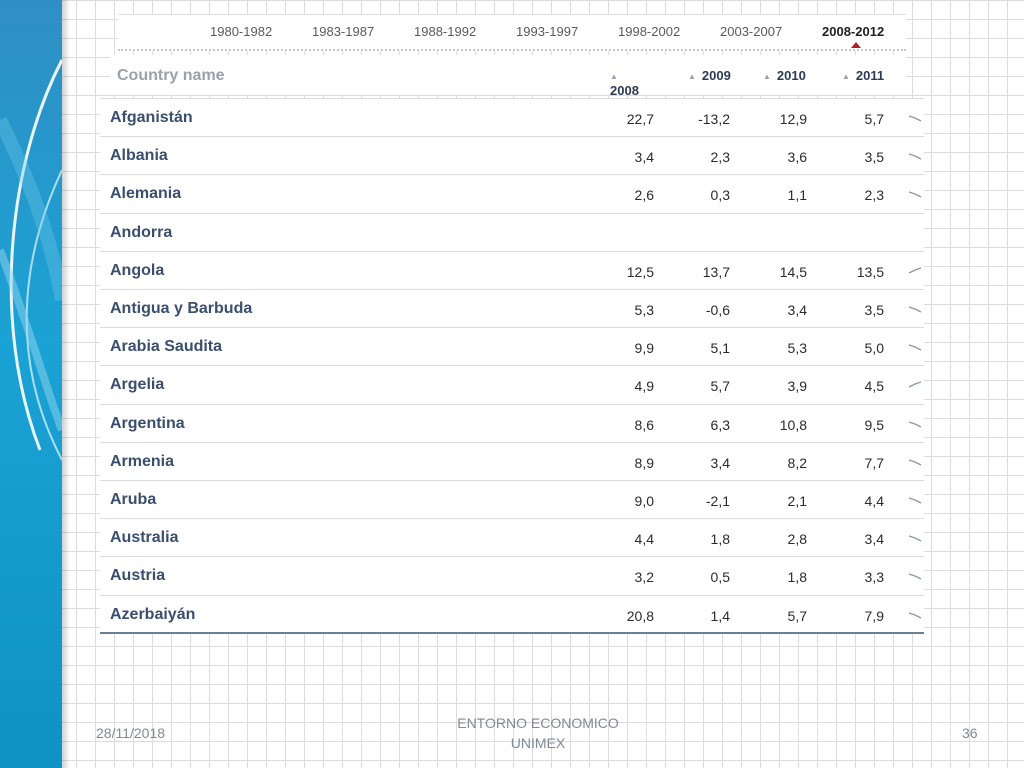  What do you see at coordinates (512, 155) in the screenshot?
I see `table-row: Albania 3,4 2,3 3,6 3,5` at bounding box center [512, 155].